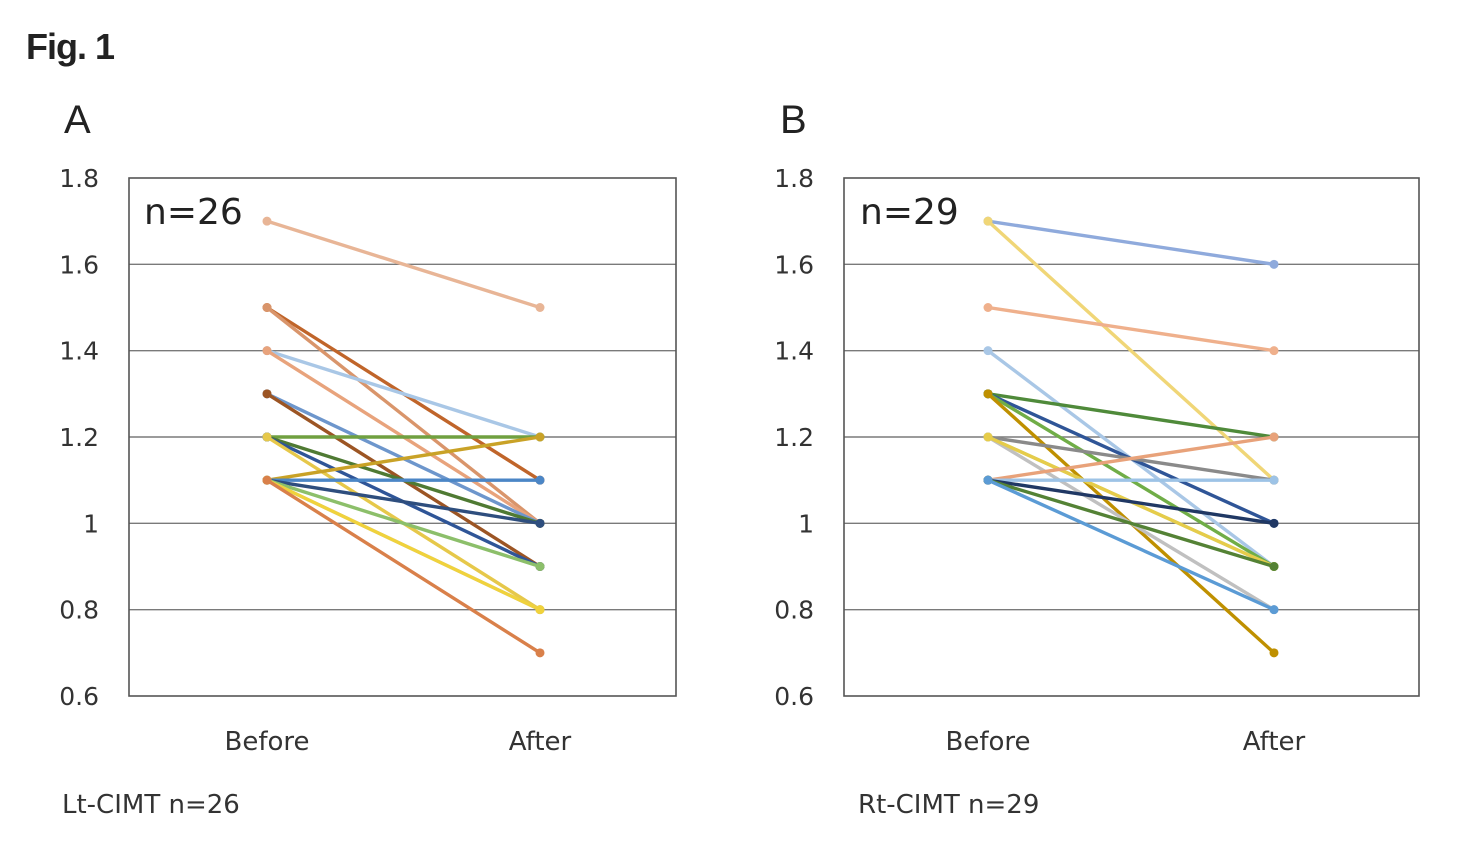 The width and height of the screenshot is (1458, 856). What do you see at coordinates (193, 212) in the screenshot?
I see `sample-size-annotation: n=26` at bounding box center [193, 212].